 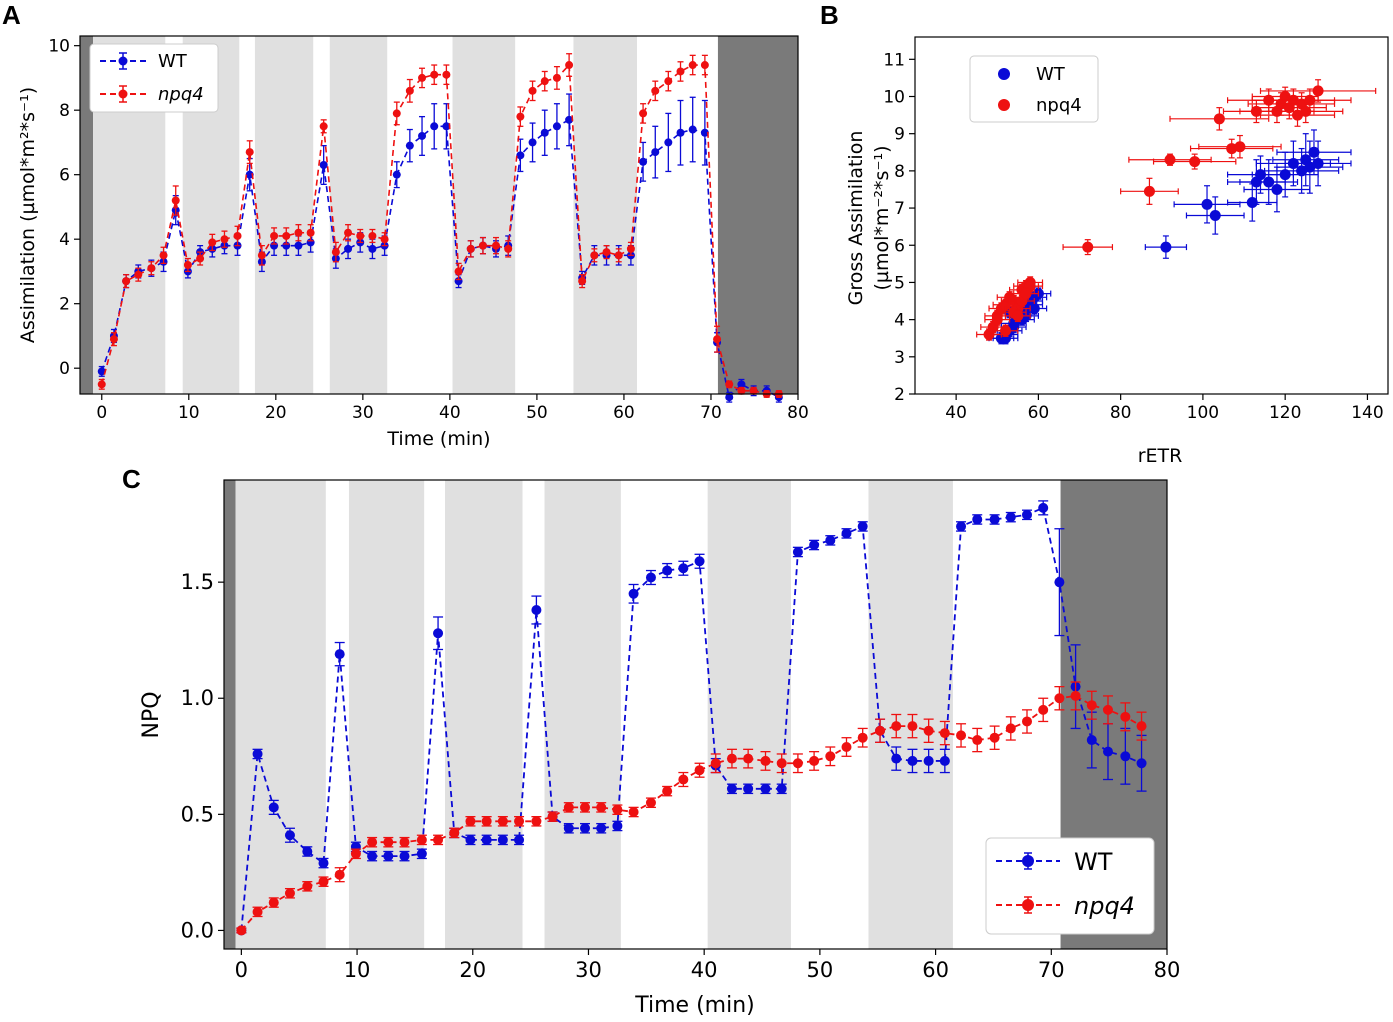 I want to click on panel-a-y-tick-label-0: 0, so click(x=64, y=369).